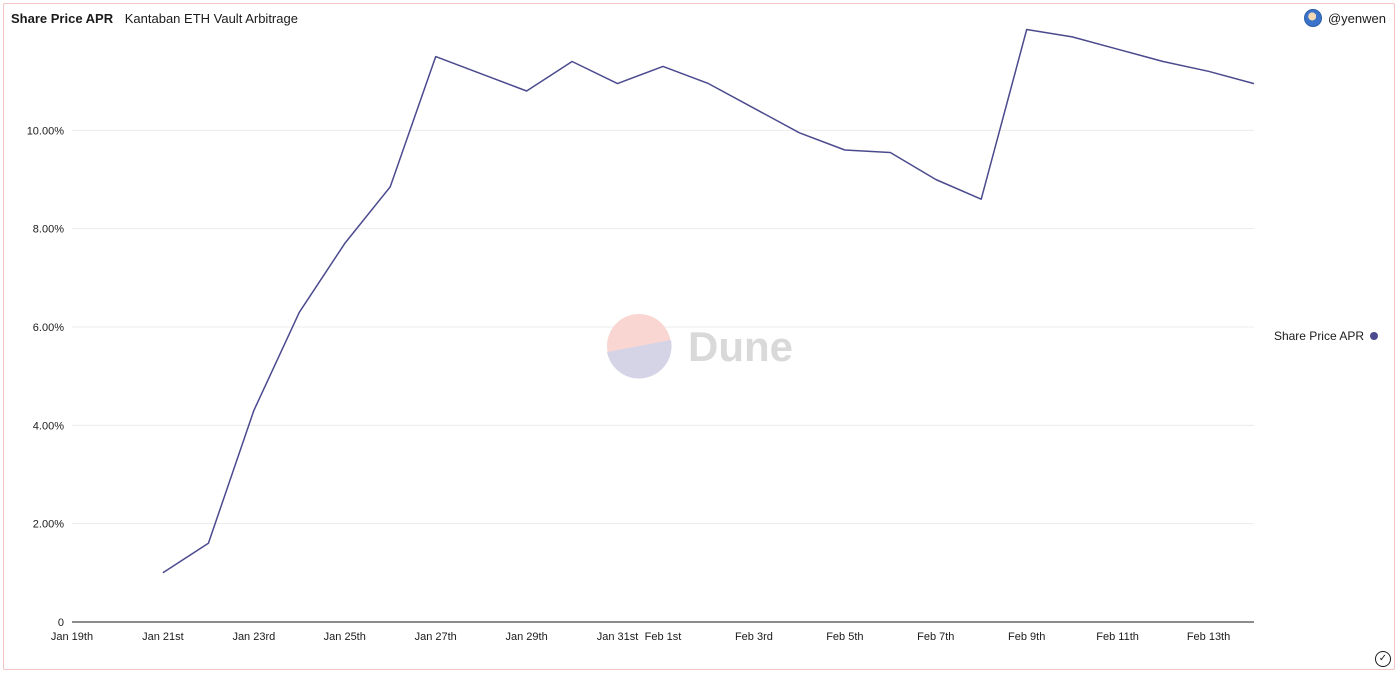 The height and width of the screenshot is (675, 1400). I want to click on x-tick-label: Feb 1st, so click(663, 637).